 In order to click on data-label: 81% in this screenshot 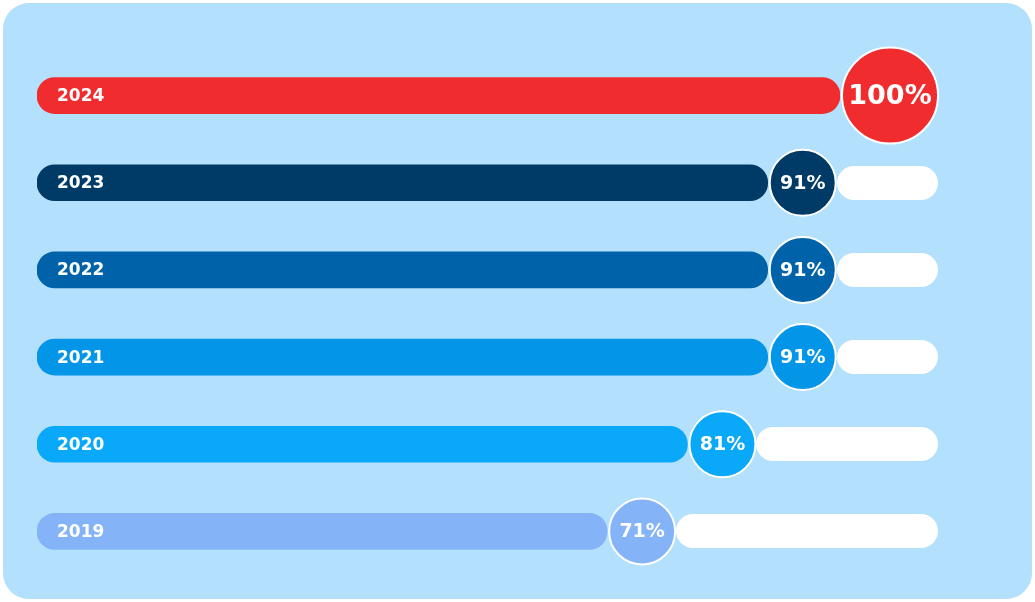, I will do `click(722, 443)`.